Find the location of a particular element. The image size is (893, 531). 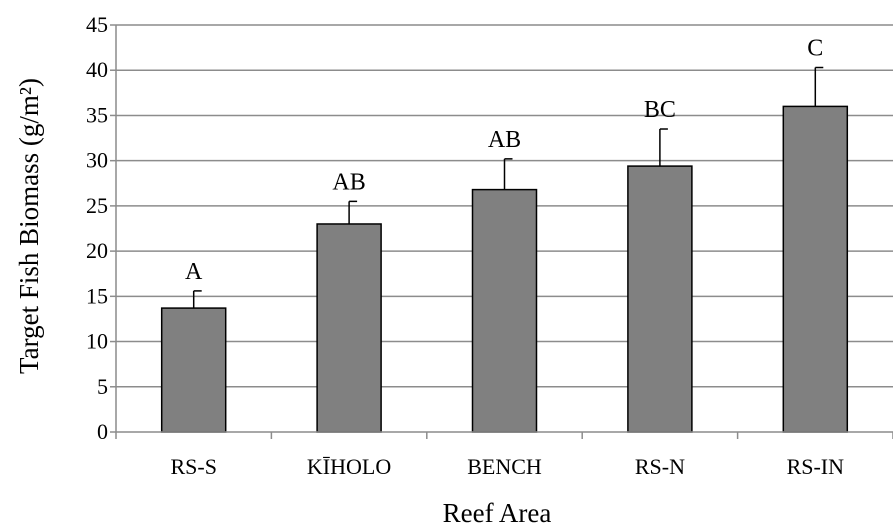

x-axis-title: Reef Area is located at coordinates (497, 513).